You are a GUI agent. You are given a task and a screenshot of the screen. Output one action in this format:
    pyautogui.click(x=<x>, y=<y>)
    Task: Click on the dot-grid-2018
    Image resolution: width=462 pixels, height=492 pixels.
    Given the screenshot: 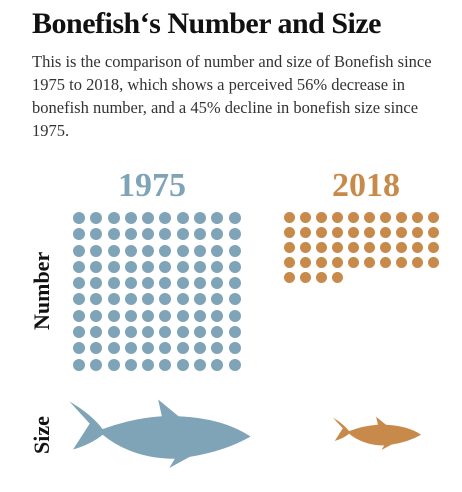 What is the action you would take?
    pyautogui.click(x=370, y=247)
    